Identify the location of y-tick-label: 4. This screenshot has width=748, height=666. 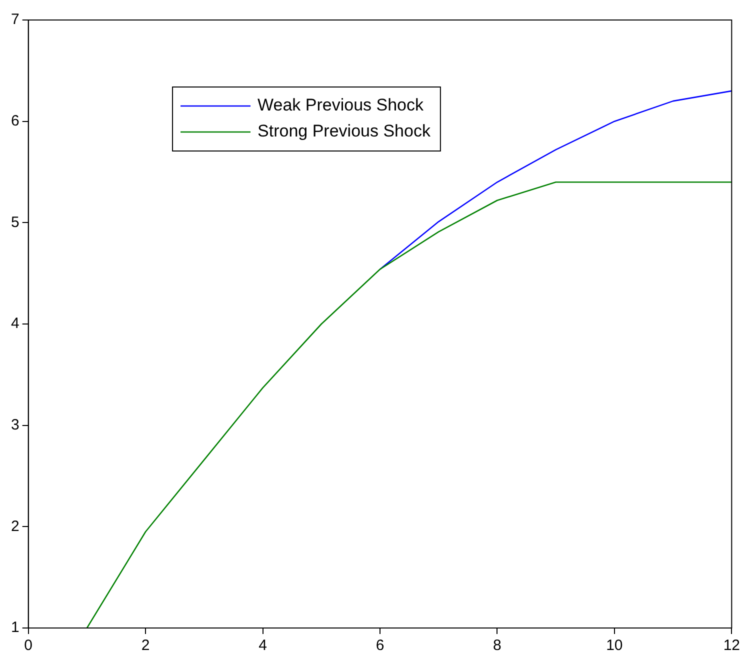
(15, 323).